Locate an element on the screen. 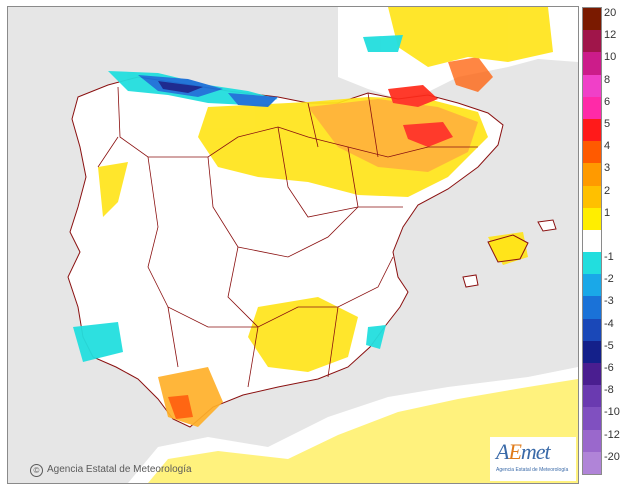  legend-tick-label: 2 is located at coordinates (607, 190).